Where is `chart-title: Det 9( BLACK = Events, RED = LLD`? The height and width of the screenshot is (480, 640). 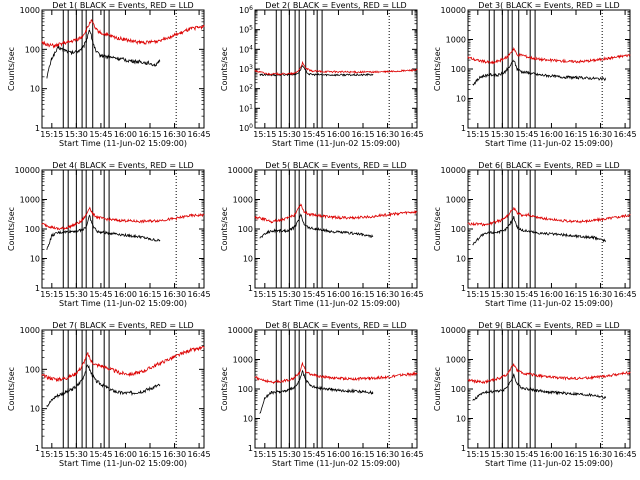
chart-title: Det 9( BLACK = Events, RED = LLD is located at coordinates (548, 325).